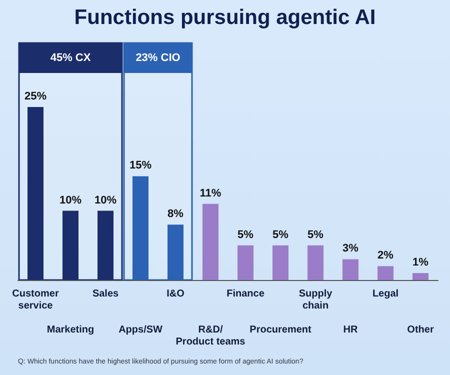  Describe the element at coordinates (35, 96) in the screenshot. I see `data-label: 25%` at that location.